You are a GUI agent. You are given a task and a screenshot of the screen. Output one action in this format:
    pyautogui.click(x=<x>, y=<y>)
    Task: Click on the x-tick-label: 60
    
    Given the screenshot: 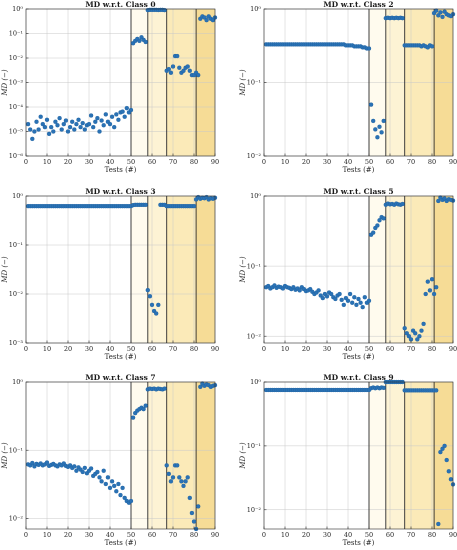 What is the action you would take?
    pyautogui.click(x=152, y=162)
    